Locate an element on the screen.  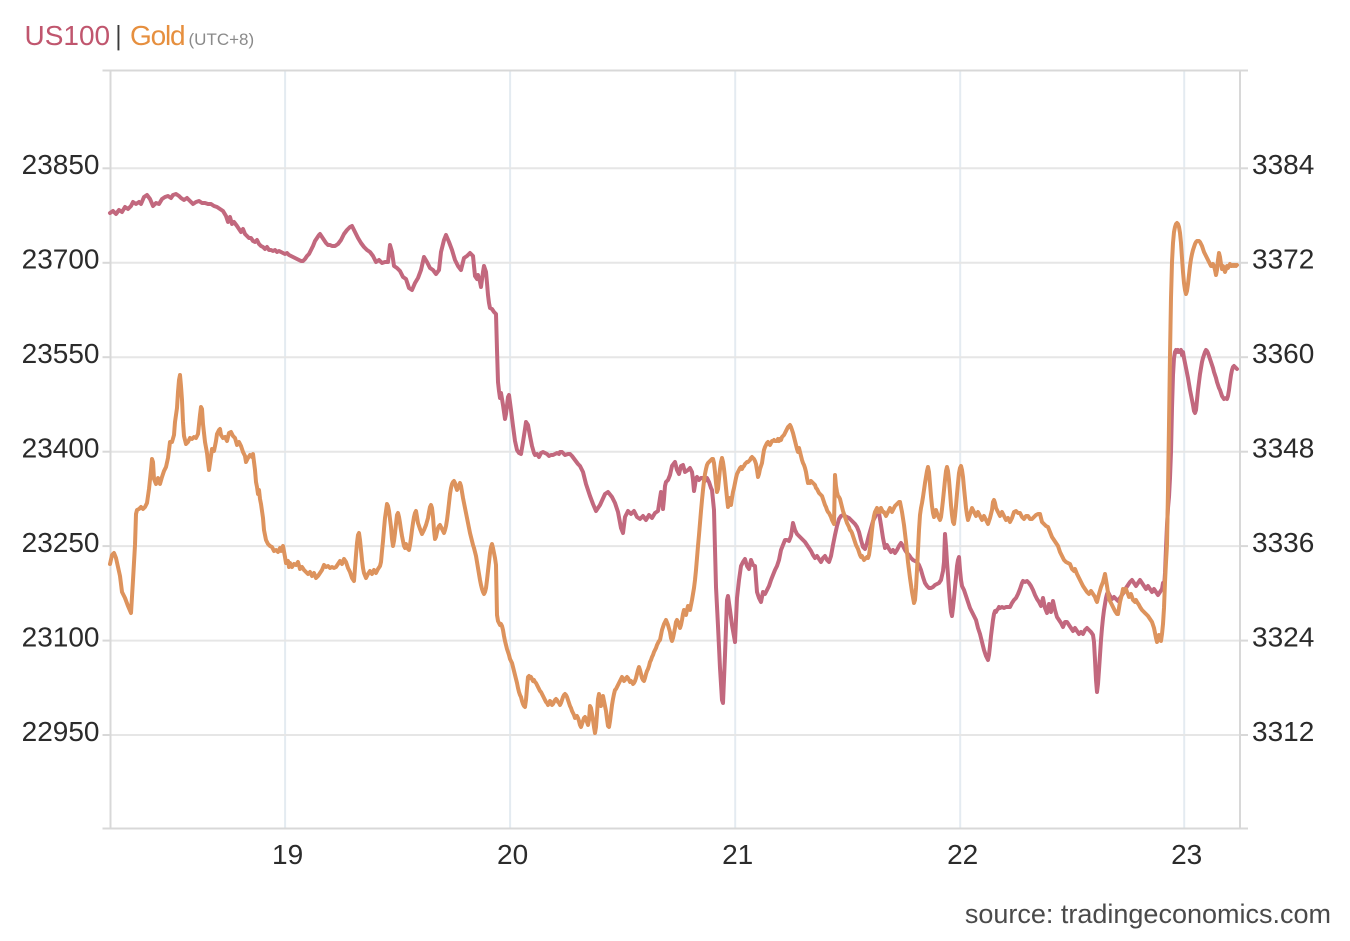
svg-text: 22 is located at coordinates (962, 854).